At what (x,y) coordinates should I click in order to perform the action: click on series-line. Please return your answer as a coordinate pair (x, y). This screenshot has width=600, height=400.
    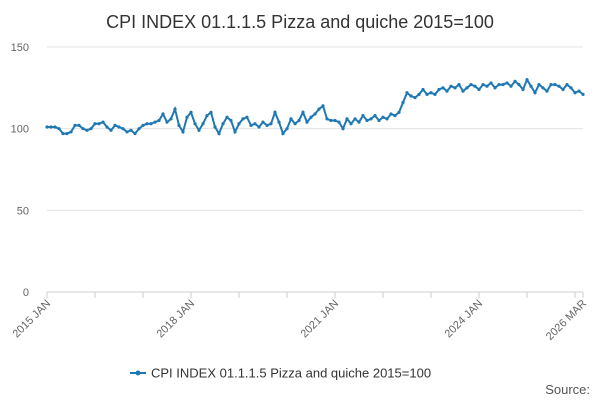
    Looking at the image, I should click on (315, 106).